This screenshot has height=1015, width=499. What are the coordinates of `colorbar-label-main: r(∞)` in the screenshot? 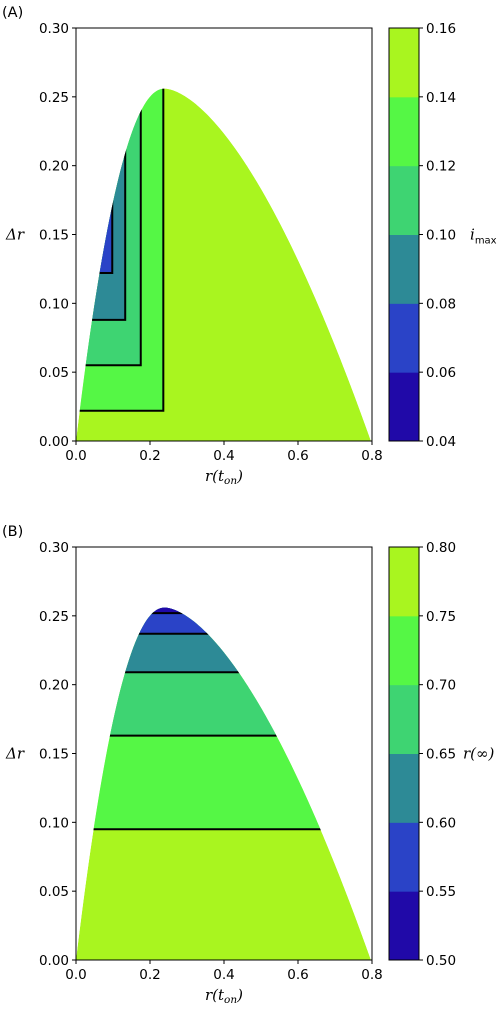 It's located at (479, 754).